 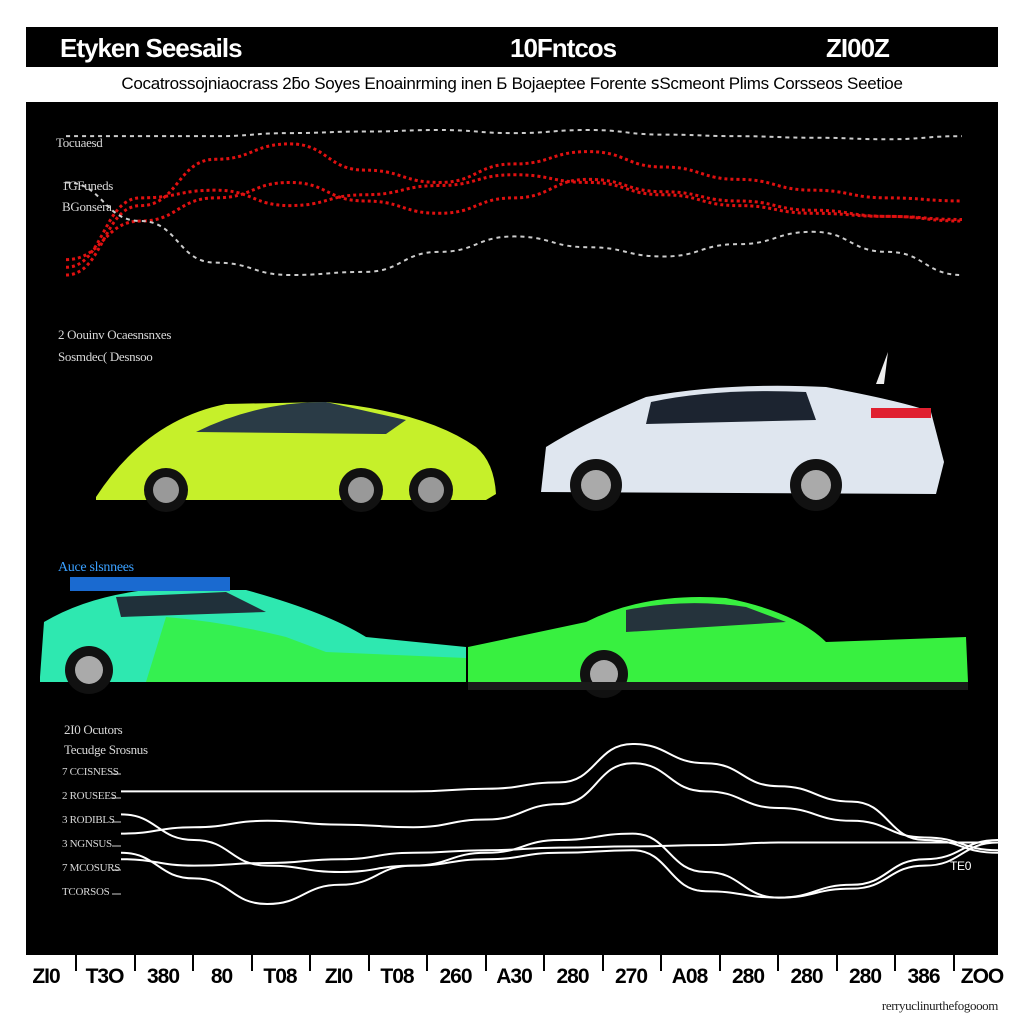 What do you see at coordinates (982, 976) in the screenshot?
I see `x-tick-label: ZOO` at bounding box center [982, 976].